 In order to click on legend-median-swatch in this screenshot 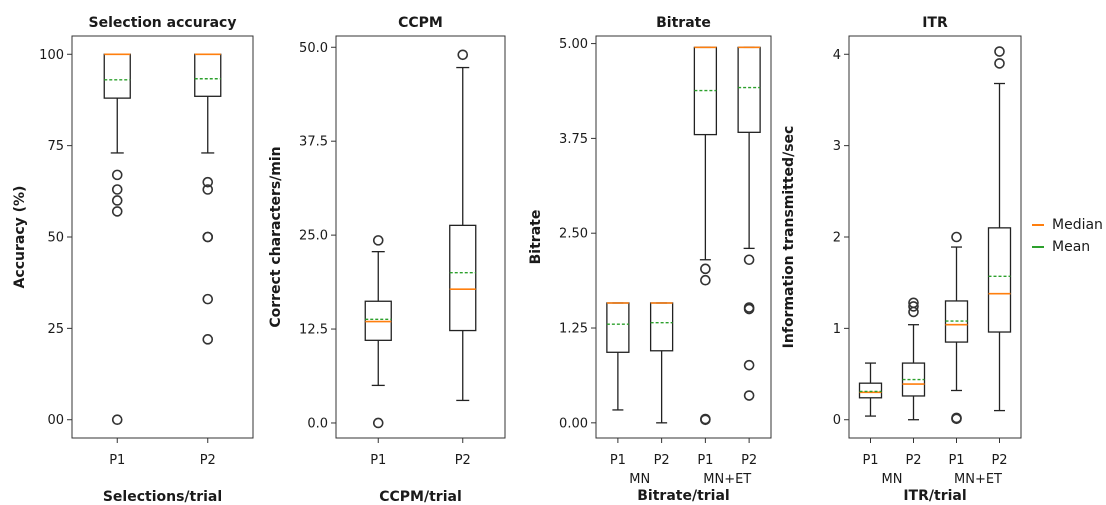, I will do `click(1038, 225)`.